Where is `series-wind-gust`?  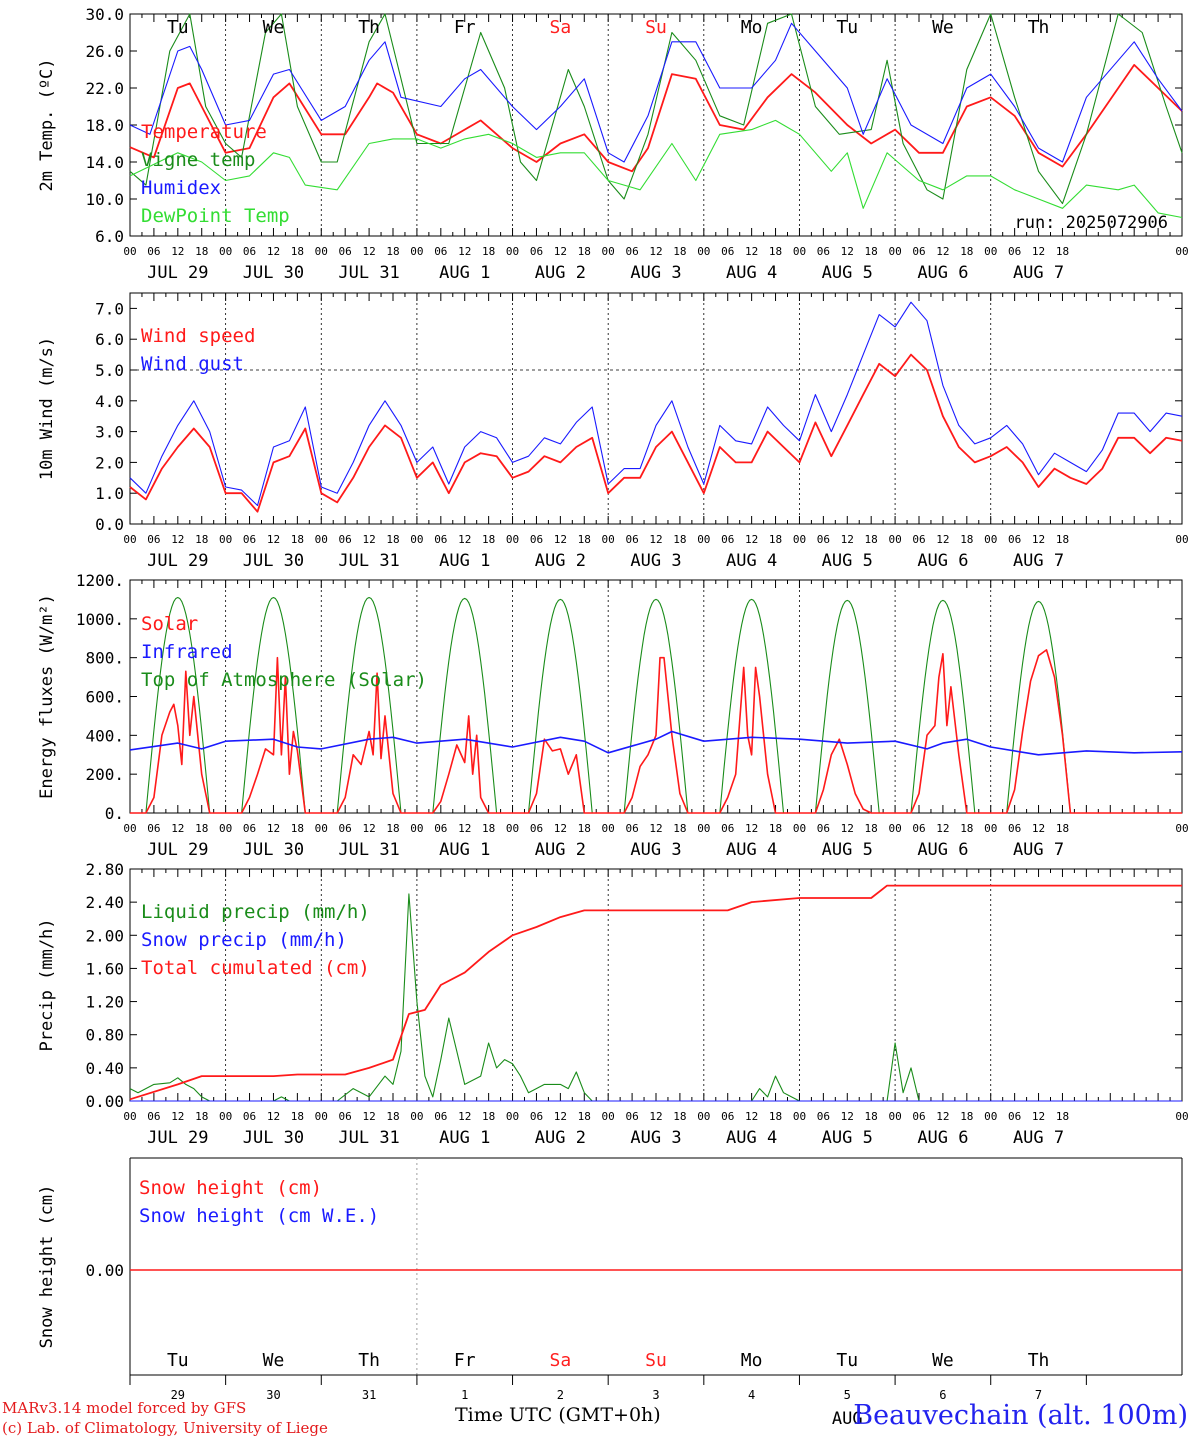 series-wind-gust is located at coordinates (656, 404).